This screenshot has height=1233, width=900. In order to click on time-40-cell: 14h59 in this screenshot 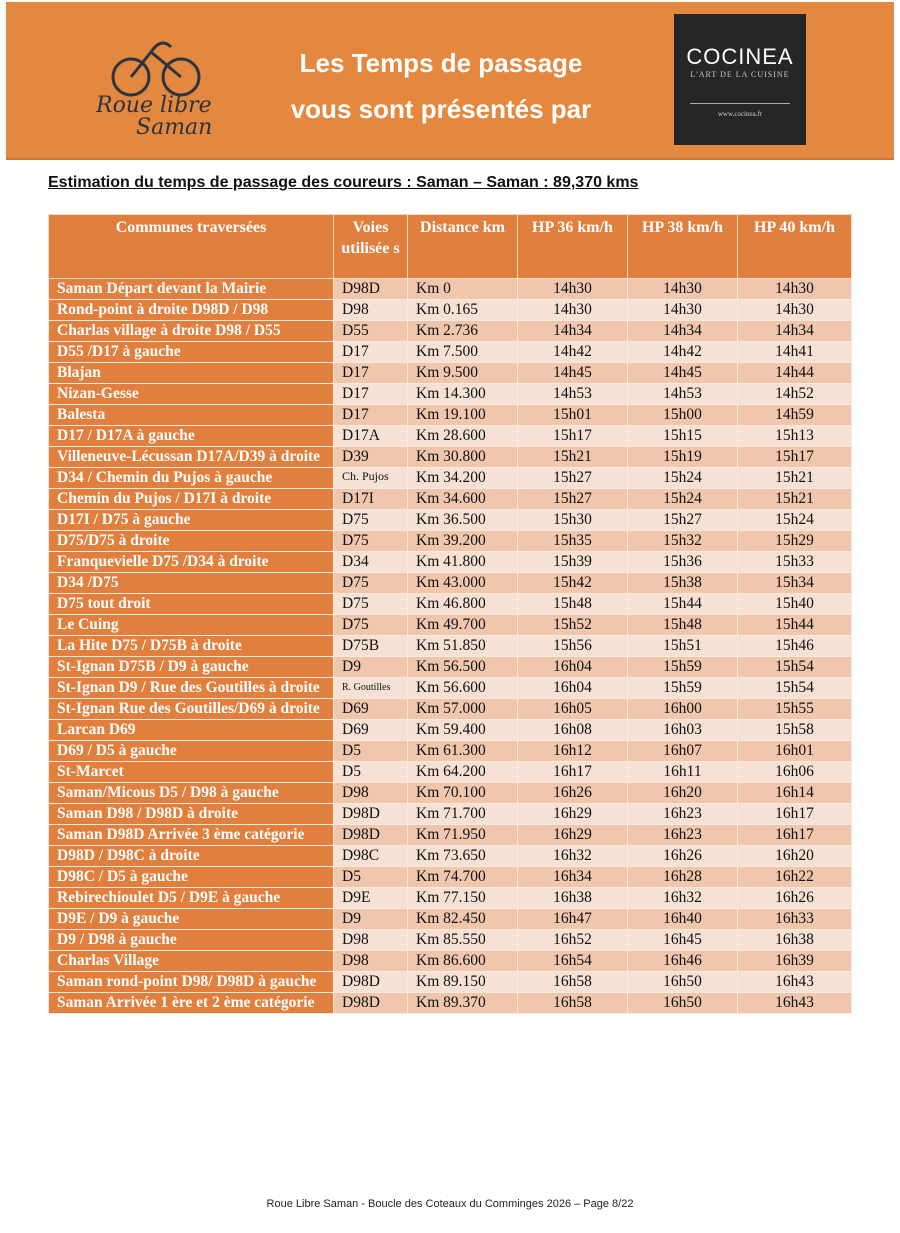, I will do `click(794, 415)`.